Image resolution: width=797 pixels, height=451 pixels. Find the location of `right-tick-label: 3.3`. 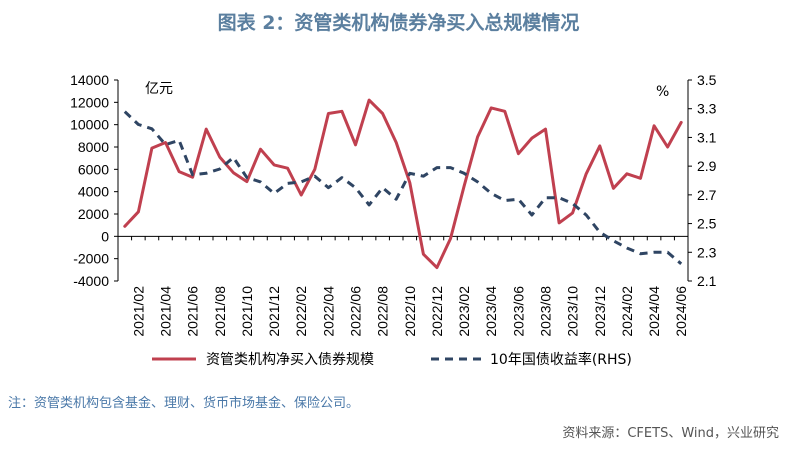

right-tick-label: 3.3 is located at coordinates (707, 109).